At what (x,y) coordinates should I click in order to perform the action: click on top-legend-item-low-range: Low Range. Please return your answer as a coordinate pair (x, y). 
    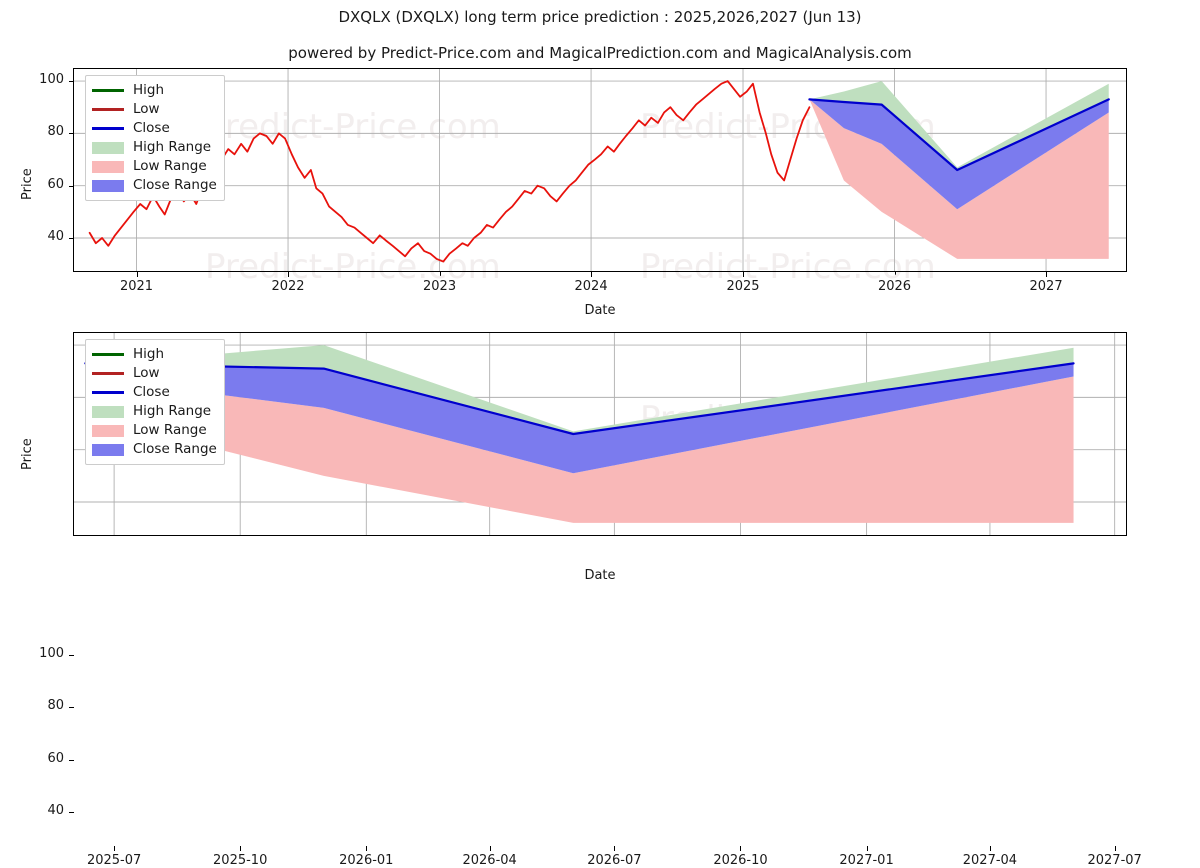
    Looking at the image, I should click on (154, 166).